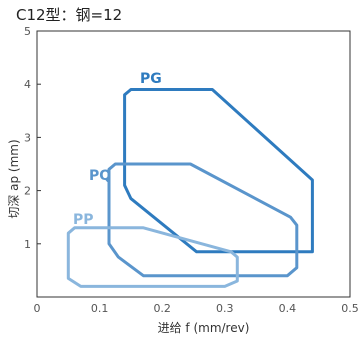 The width and height of the screenshot is (360, 340). Describe the element at coordinates (152, 257) in the screenshot. I see `series-outline-pp` at that location.